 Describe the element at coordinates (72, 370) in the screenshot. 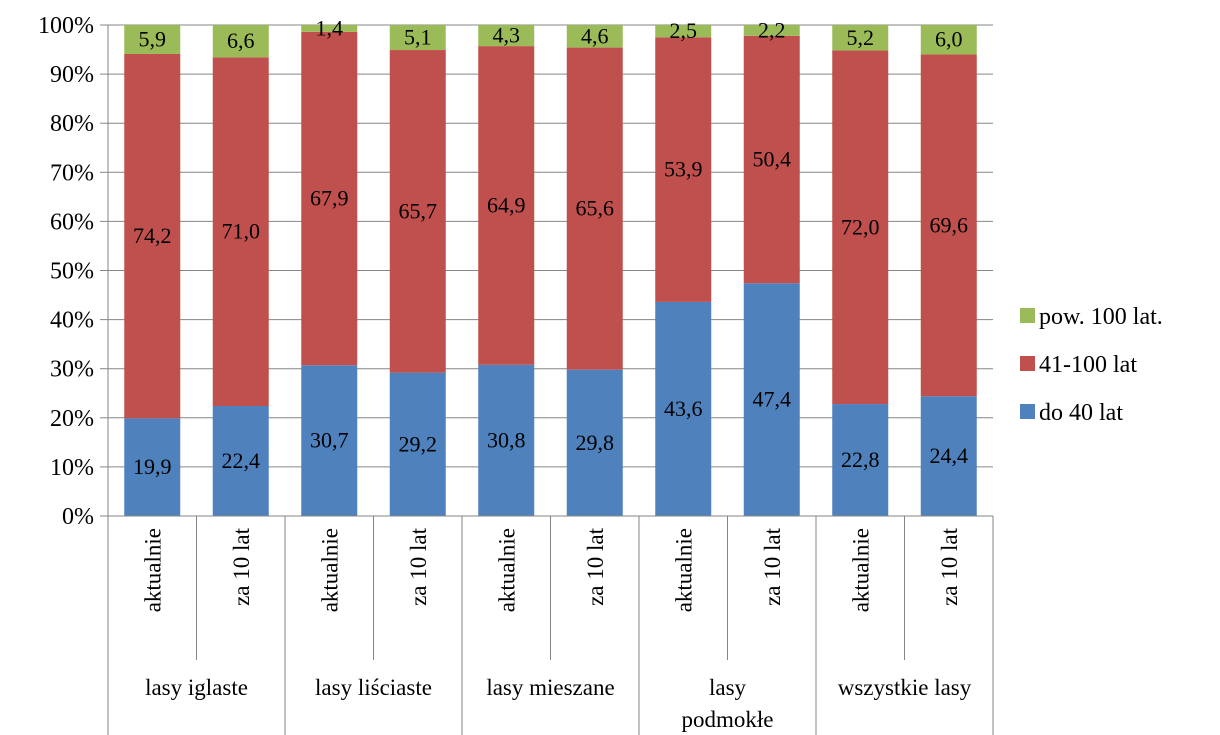

I see `y-tick-label: 30%` at that location.